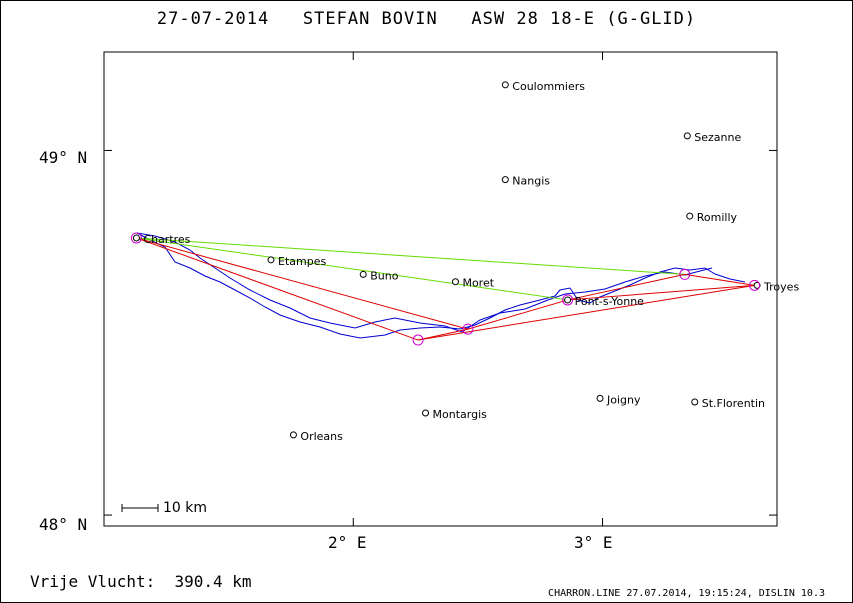 This screenshot has width=853, height=603. I want to click on place-label: Coulommiers, so click(548, 86).